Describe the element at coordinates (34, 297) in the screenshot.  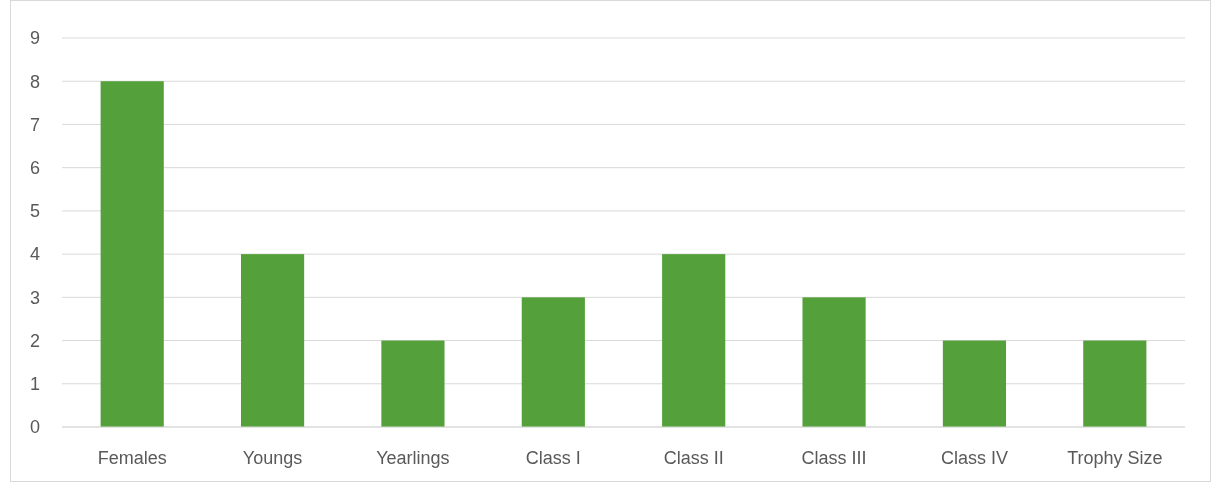
I see `y-tick-label: 3` at that location.